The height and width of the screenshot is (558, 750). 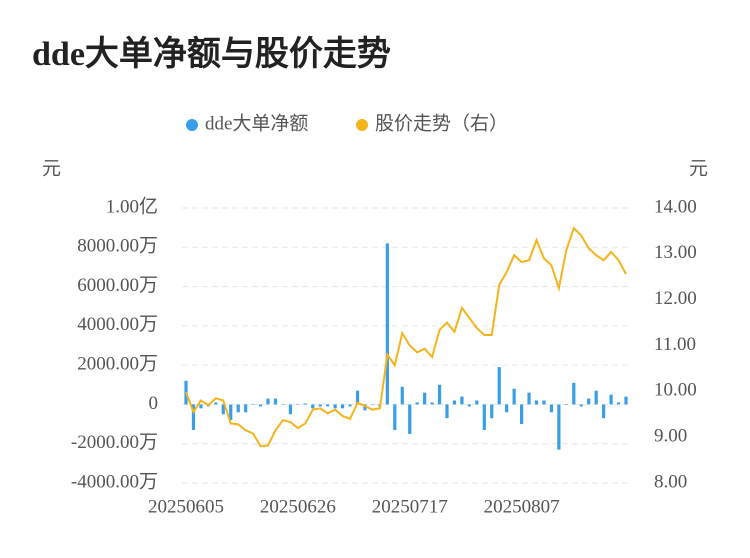 I want to click on y-axis-label: 元, so click(x=51, y=168).